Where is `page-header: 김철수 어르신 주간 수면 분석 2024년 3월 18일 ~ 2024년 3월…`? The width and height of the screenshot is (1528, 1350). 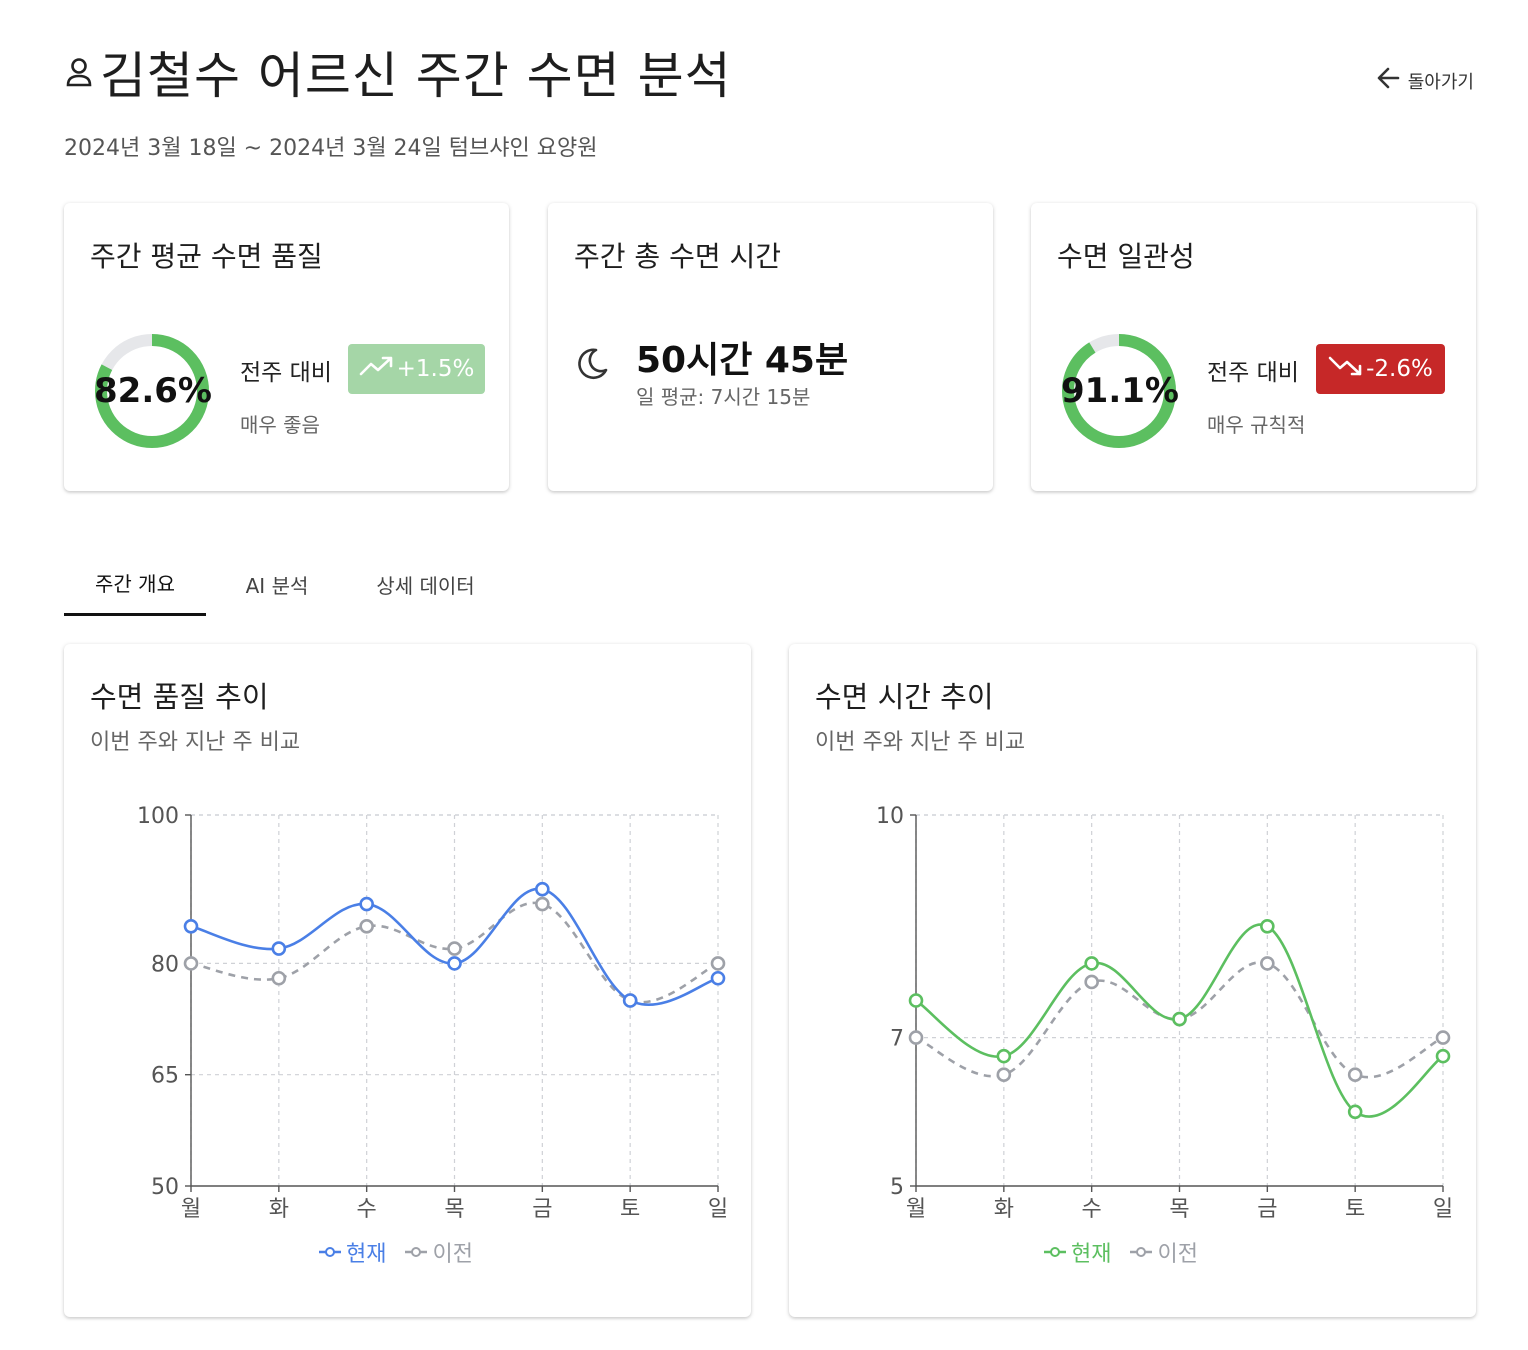
page-header: 김철수 어르신 주간 수면 분석 2024년 3월 18일 ~ 2024년 3월… is located at coordinates (769, 98).